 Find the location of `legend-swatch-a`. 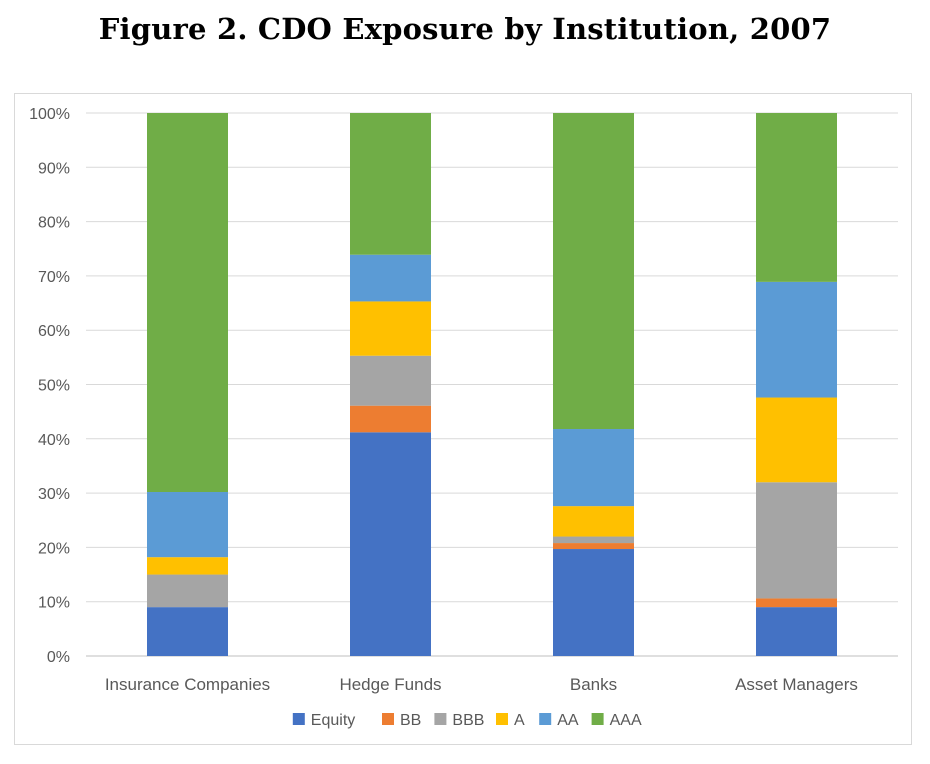

legend-swatch-a is located at coordinates (502, 719).